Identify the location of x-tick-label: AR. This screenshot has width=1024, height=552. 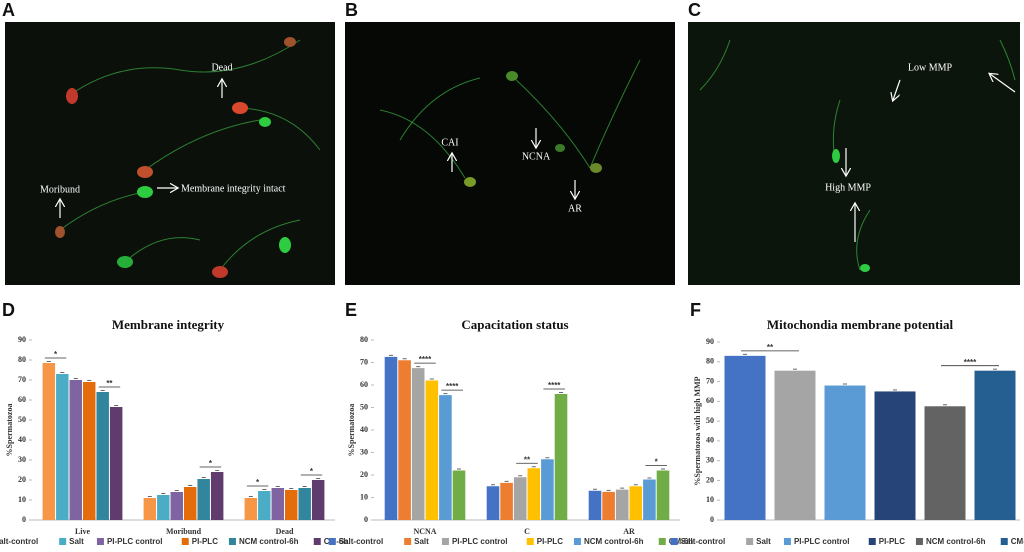
(629, 531).